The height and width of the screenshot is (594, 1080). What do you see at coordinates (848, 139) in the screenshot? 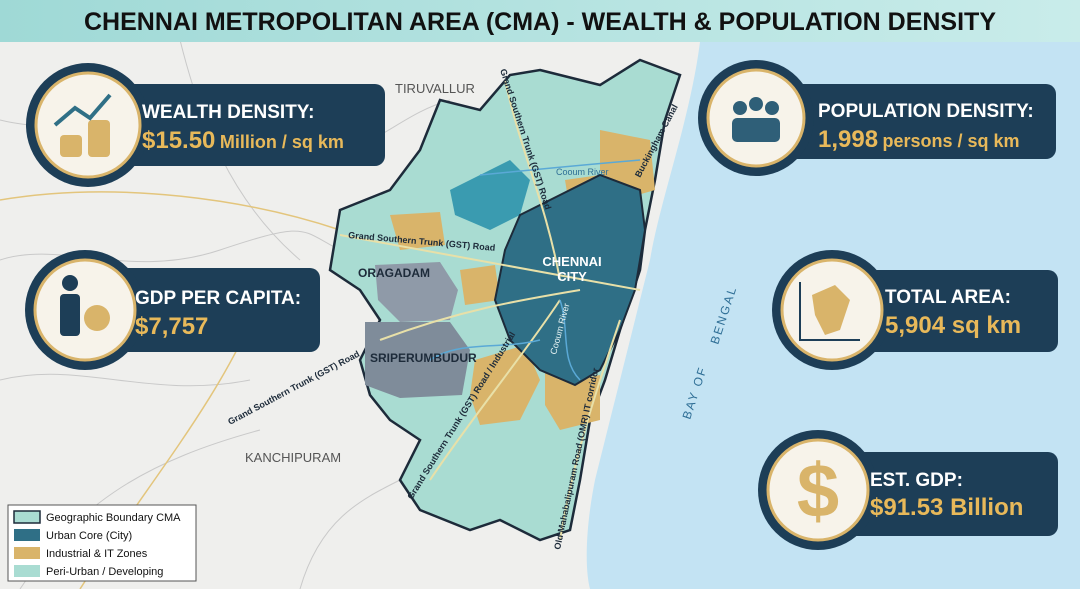
I see `stat-value: 1,998` at bounding box center [848, 139].